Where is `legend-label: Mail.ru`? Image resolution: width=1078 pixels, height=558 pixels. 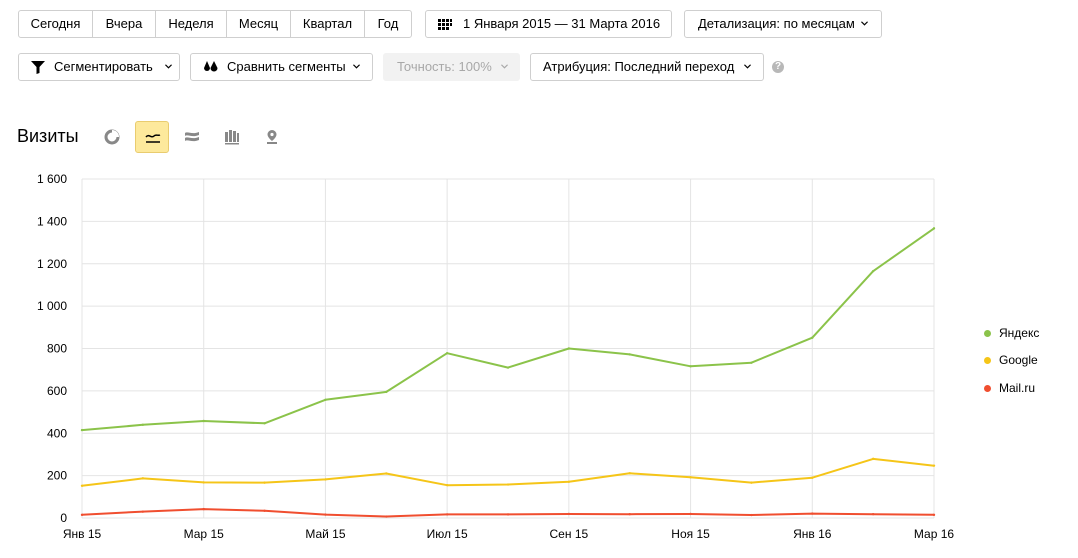
legend-label: Mail.ru is located at coordinates (1017, 388).